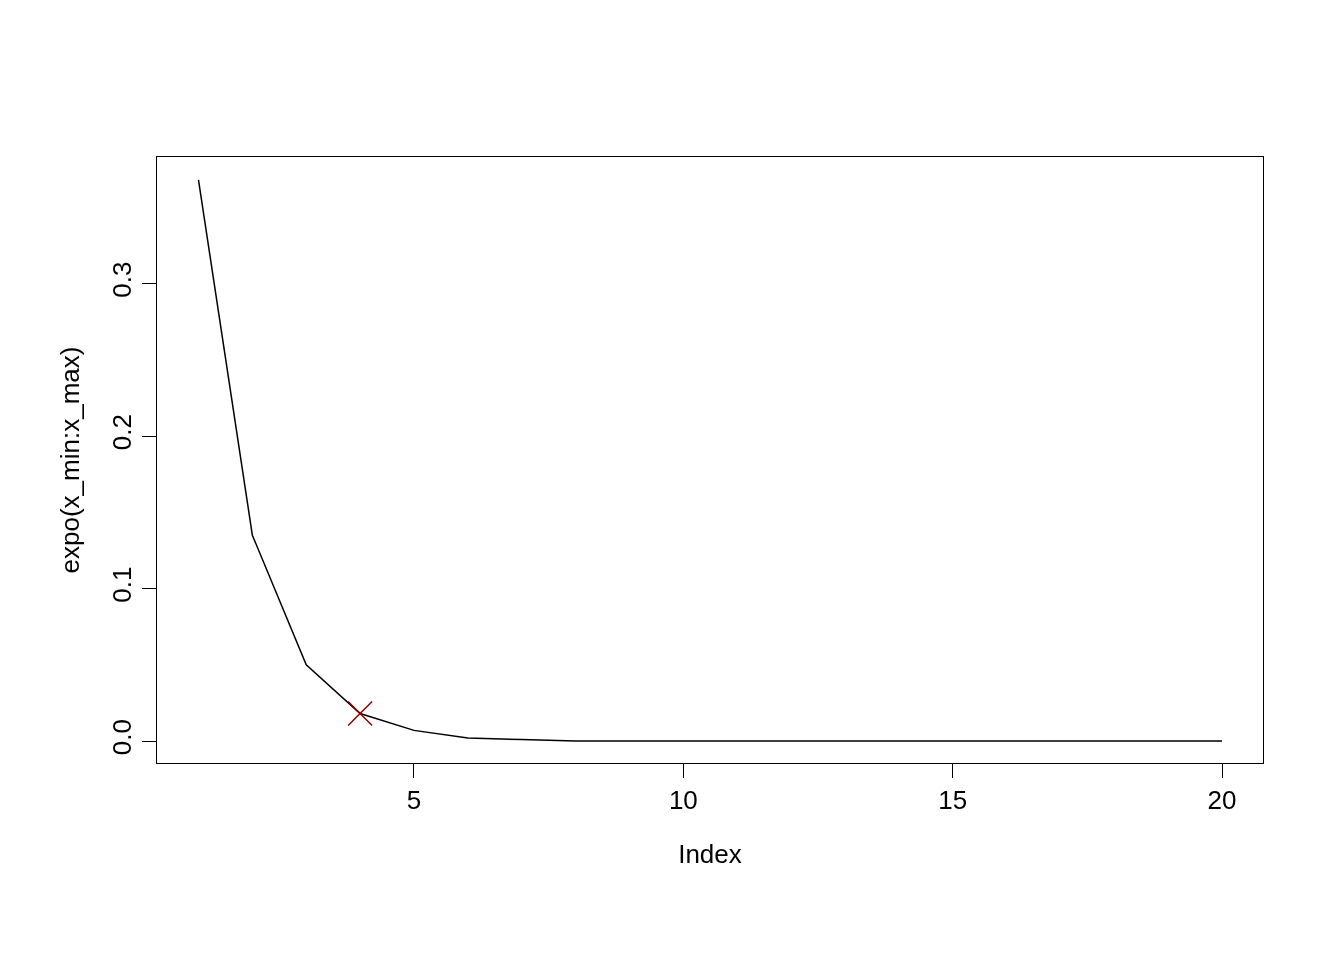 Image resolution: width=1344 pixels, height=960 pixels. Describe the element at coordinates (953, 800) in the screenshot. I see `x-tick-label: 15` at that location.